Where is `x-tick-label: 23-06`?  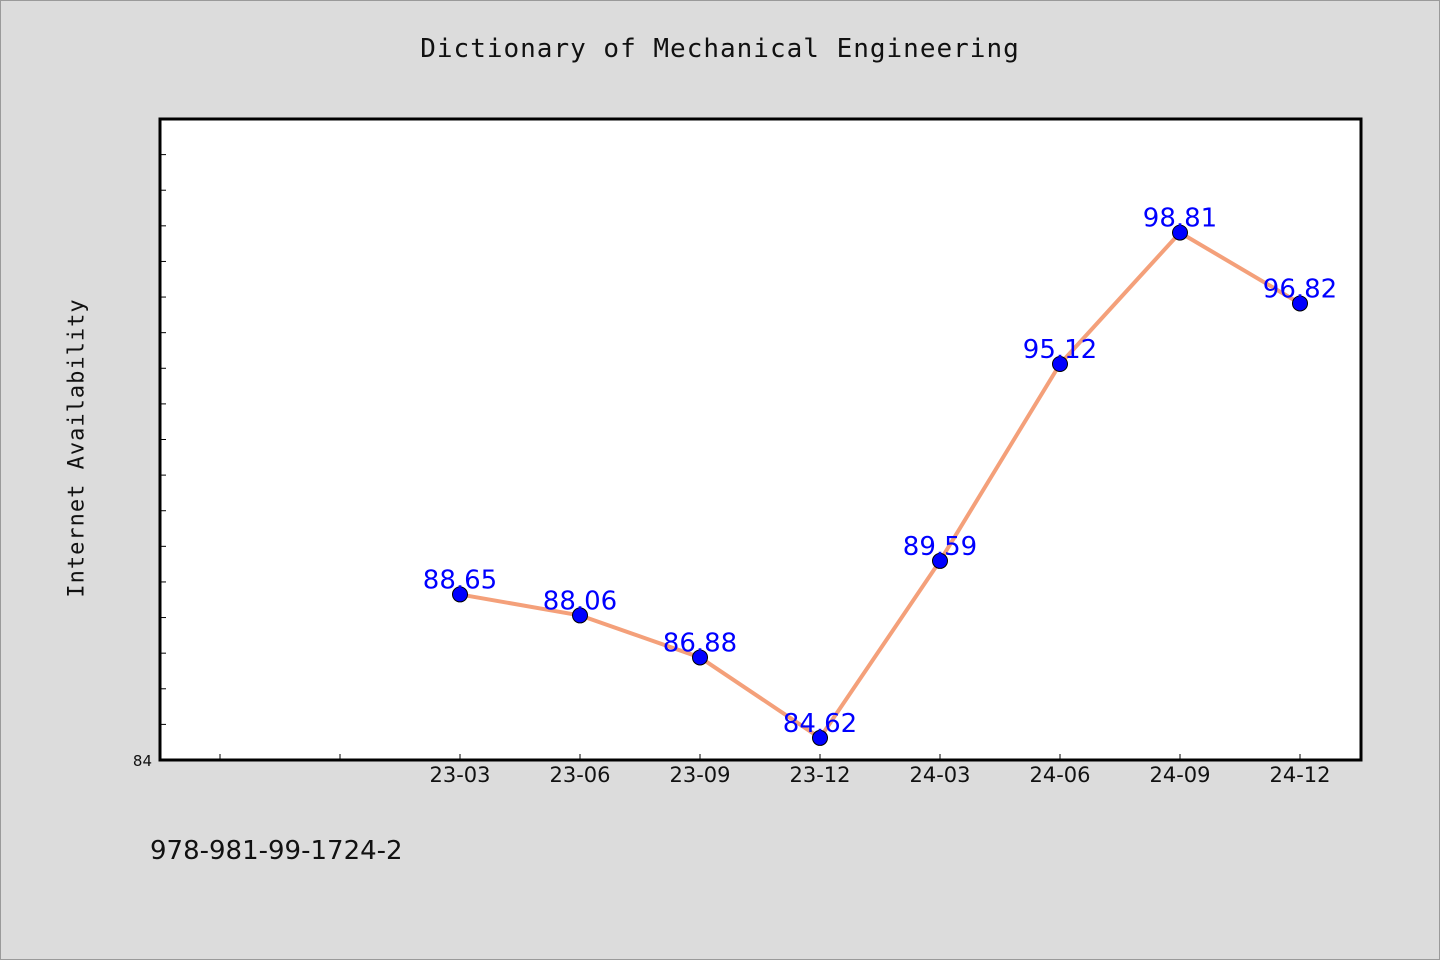
x-tick-label: 23-06 is located at coordinates (579, 775).